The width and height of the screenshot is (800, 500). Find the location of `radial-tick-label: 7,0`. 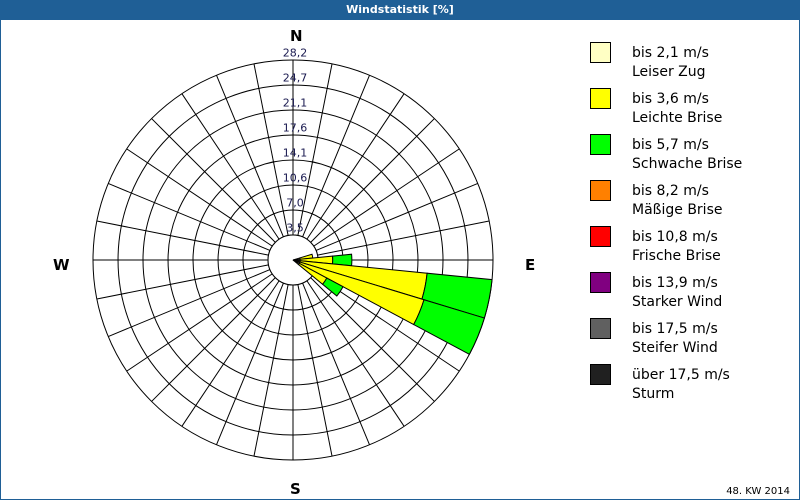

radial-tick-label: 7,0 is located at coordinates (295, 203).